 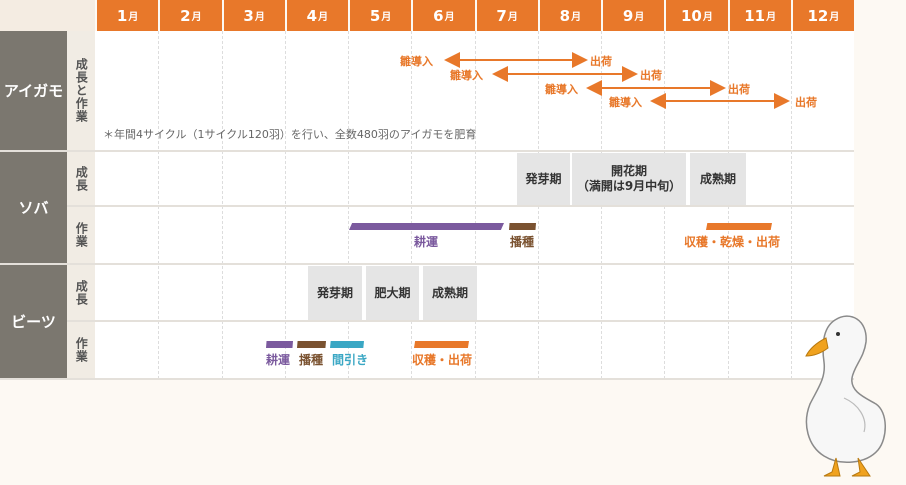 What do you see at coordinates (427, 379) in the screenshot?
I see `row-divider-beets` at bounding box center [427, 379].